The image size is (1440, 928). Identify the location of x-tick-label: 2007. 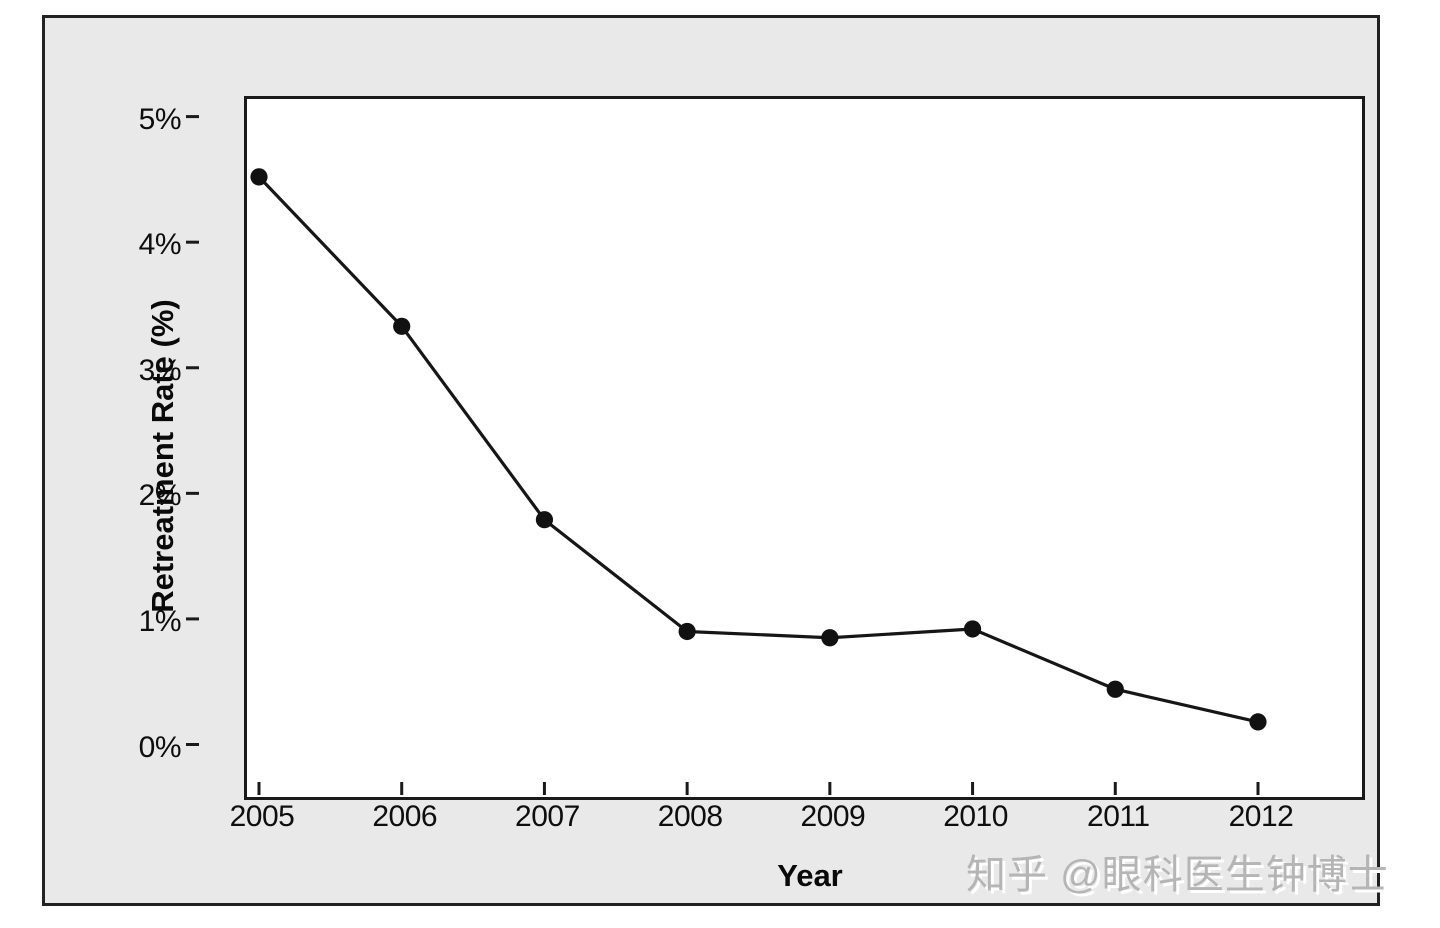
(547, 816).